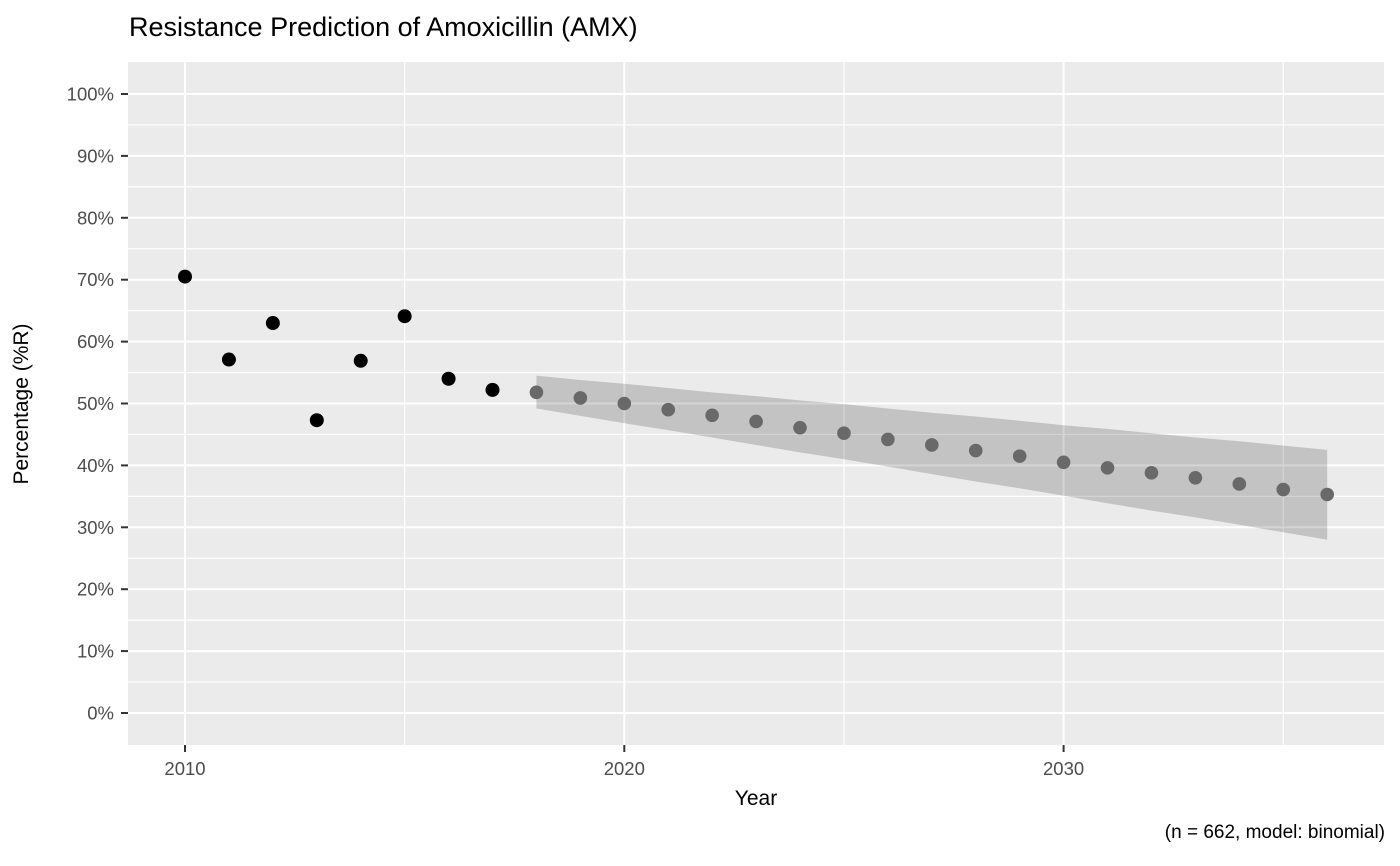 The image size is (1400, 866). Describe the element at coordinates (90, 94) in the screenshot. I see `y-tick-label: 100%` at that location.